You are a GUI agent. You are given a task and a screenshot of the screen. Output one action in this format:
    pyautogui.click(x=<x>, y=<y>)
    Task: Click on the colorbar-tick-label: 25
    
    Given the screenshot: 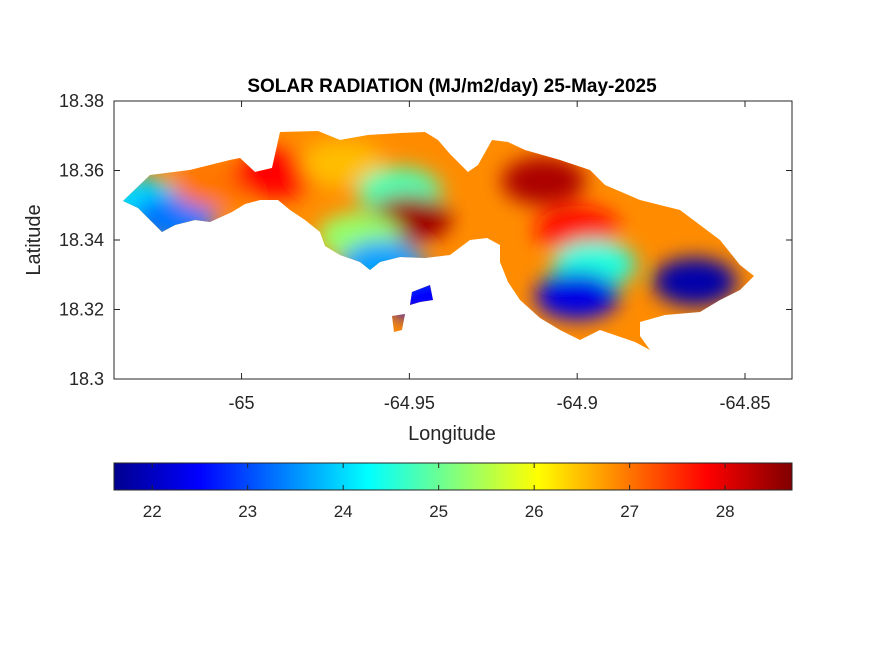 What is the action you would take?
    pyautogui.click(x=438, y=511)
    